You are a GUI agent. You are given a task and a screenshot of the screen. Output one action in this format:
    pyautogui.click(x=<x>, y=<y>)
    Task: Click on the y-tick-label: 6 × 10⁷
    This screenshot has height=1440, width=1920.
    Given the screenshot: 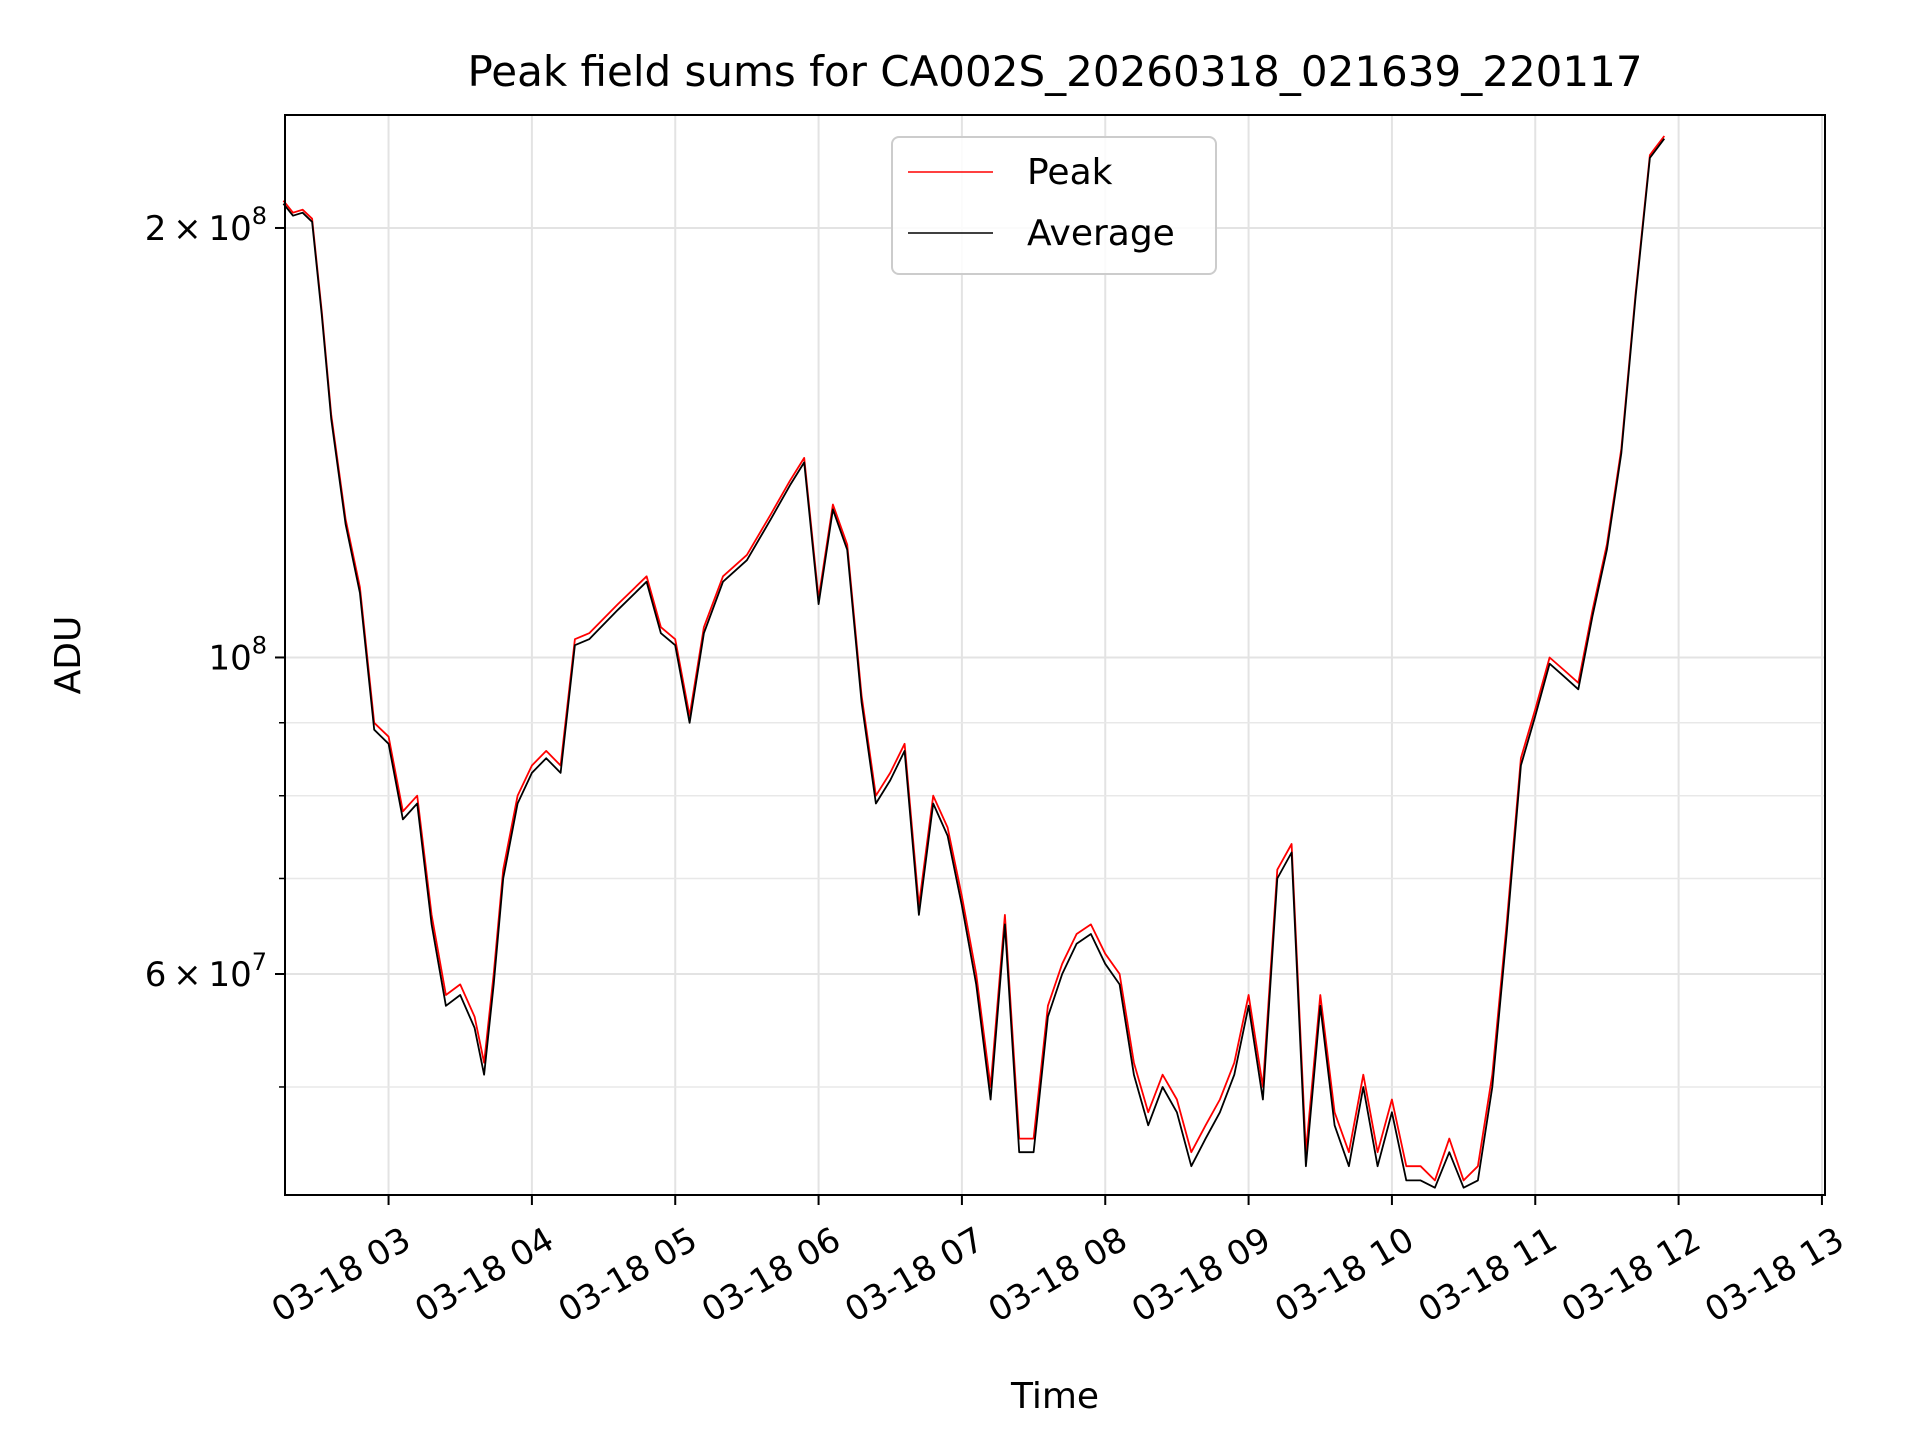 What is the action you would take?
    pyautogui.click(x=206, y=971)
    